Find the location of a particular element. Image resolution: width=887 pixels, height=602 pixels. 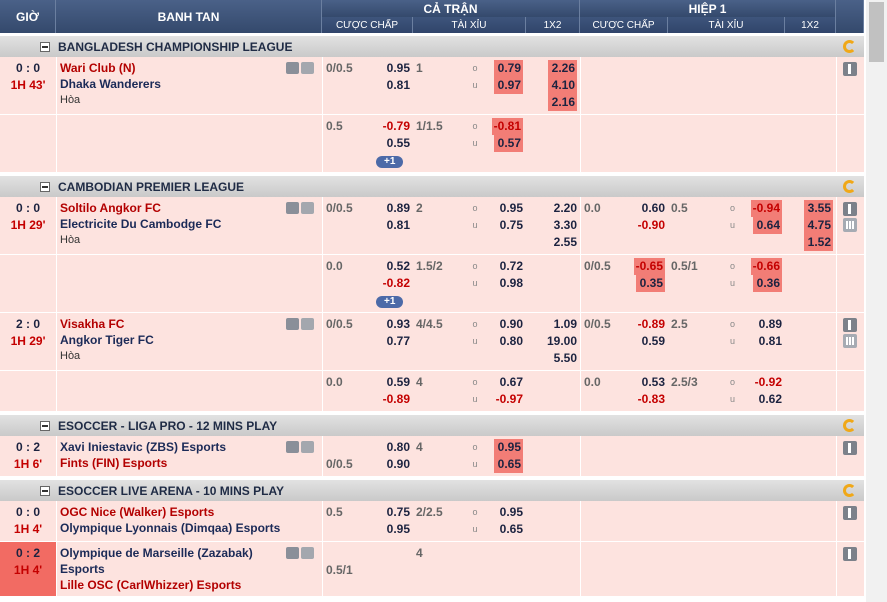

odds-value: 1.09 is located at coordinates (565, 324).